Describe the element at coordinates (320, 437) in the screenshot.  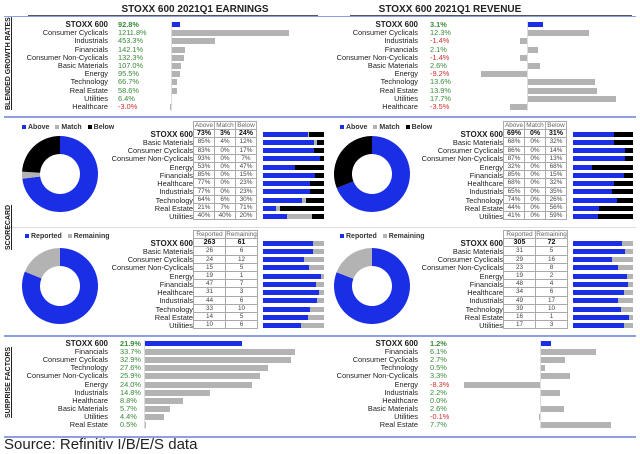
I see `divider` at that location.